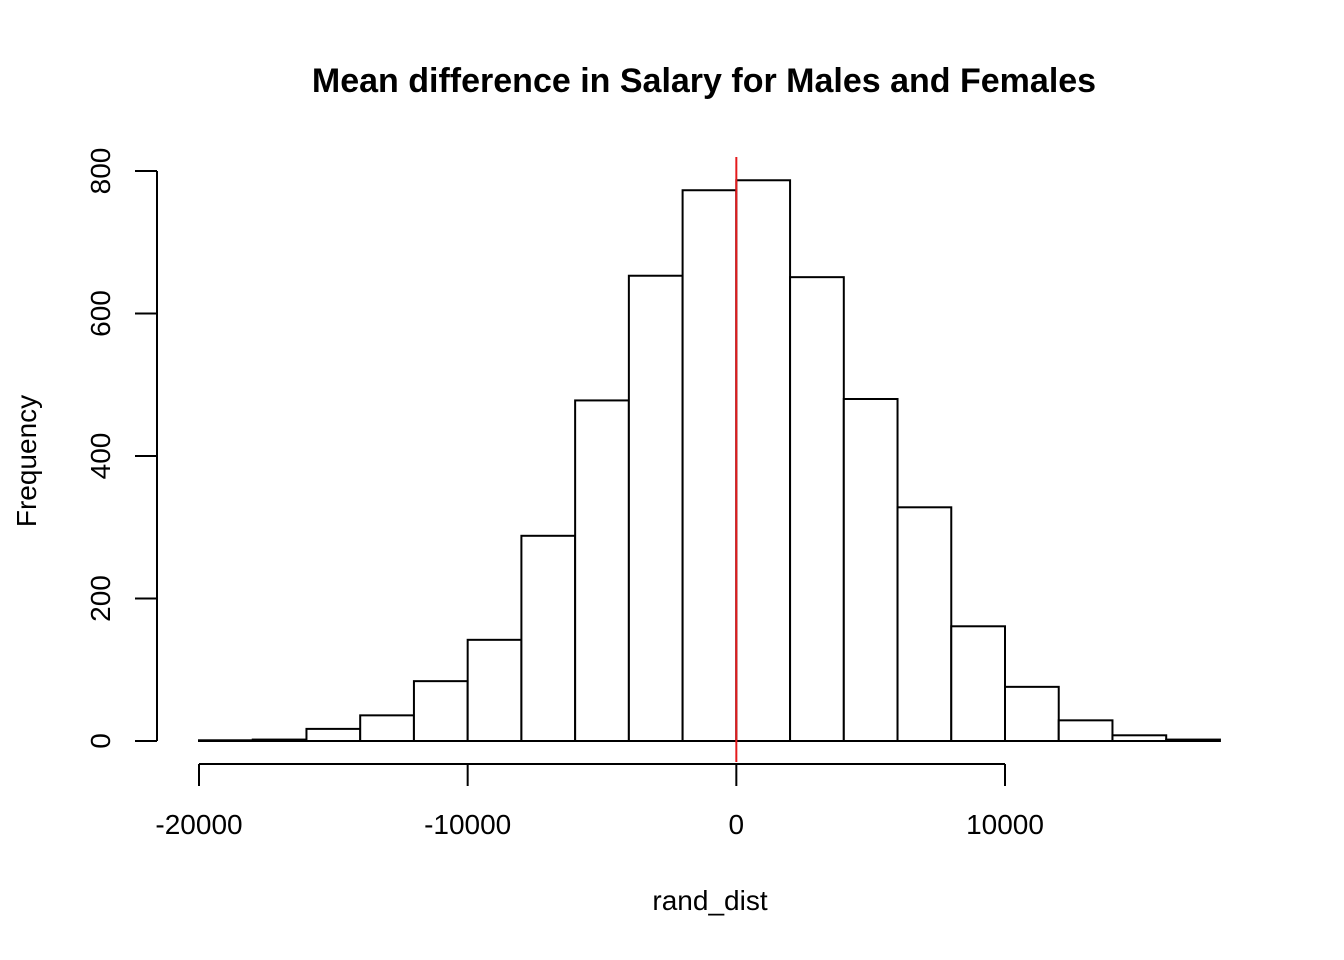 This screenshot has height=960, width=1344. I want to click on x-tick-label: -20000, so click(198, 824).